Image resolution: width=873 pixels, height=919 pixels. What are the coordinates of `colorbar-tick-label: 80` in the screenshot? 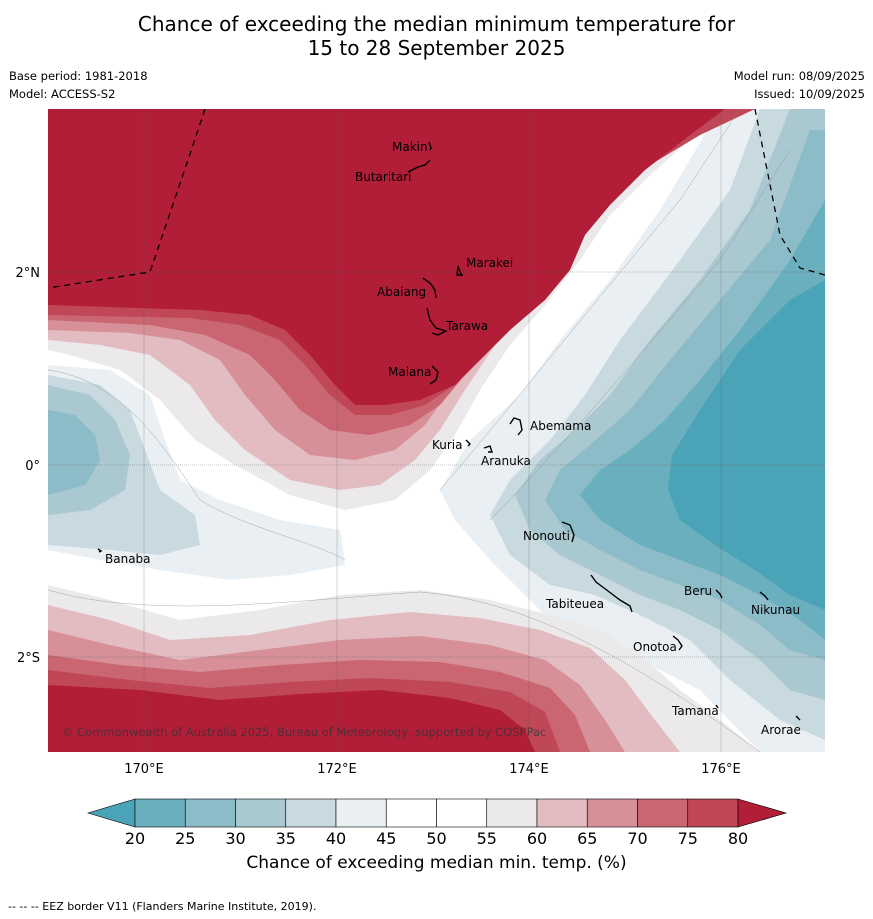 It's located at (738, 838).